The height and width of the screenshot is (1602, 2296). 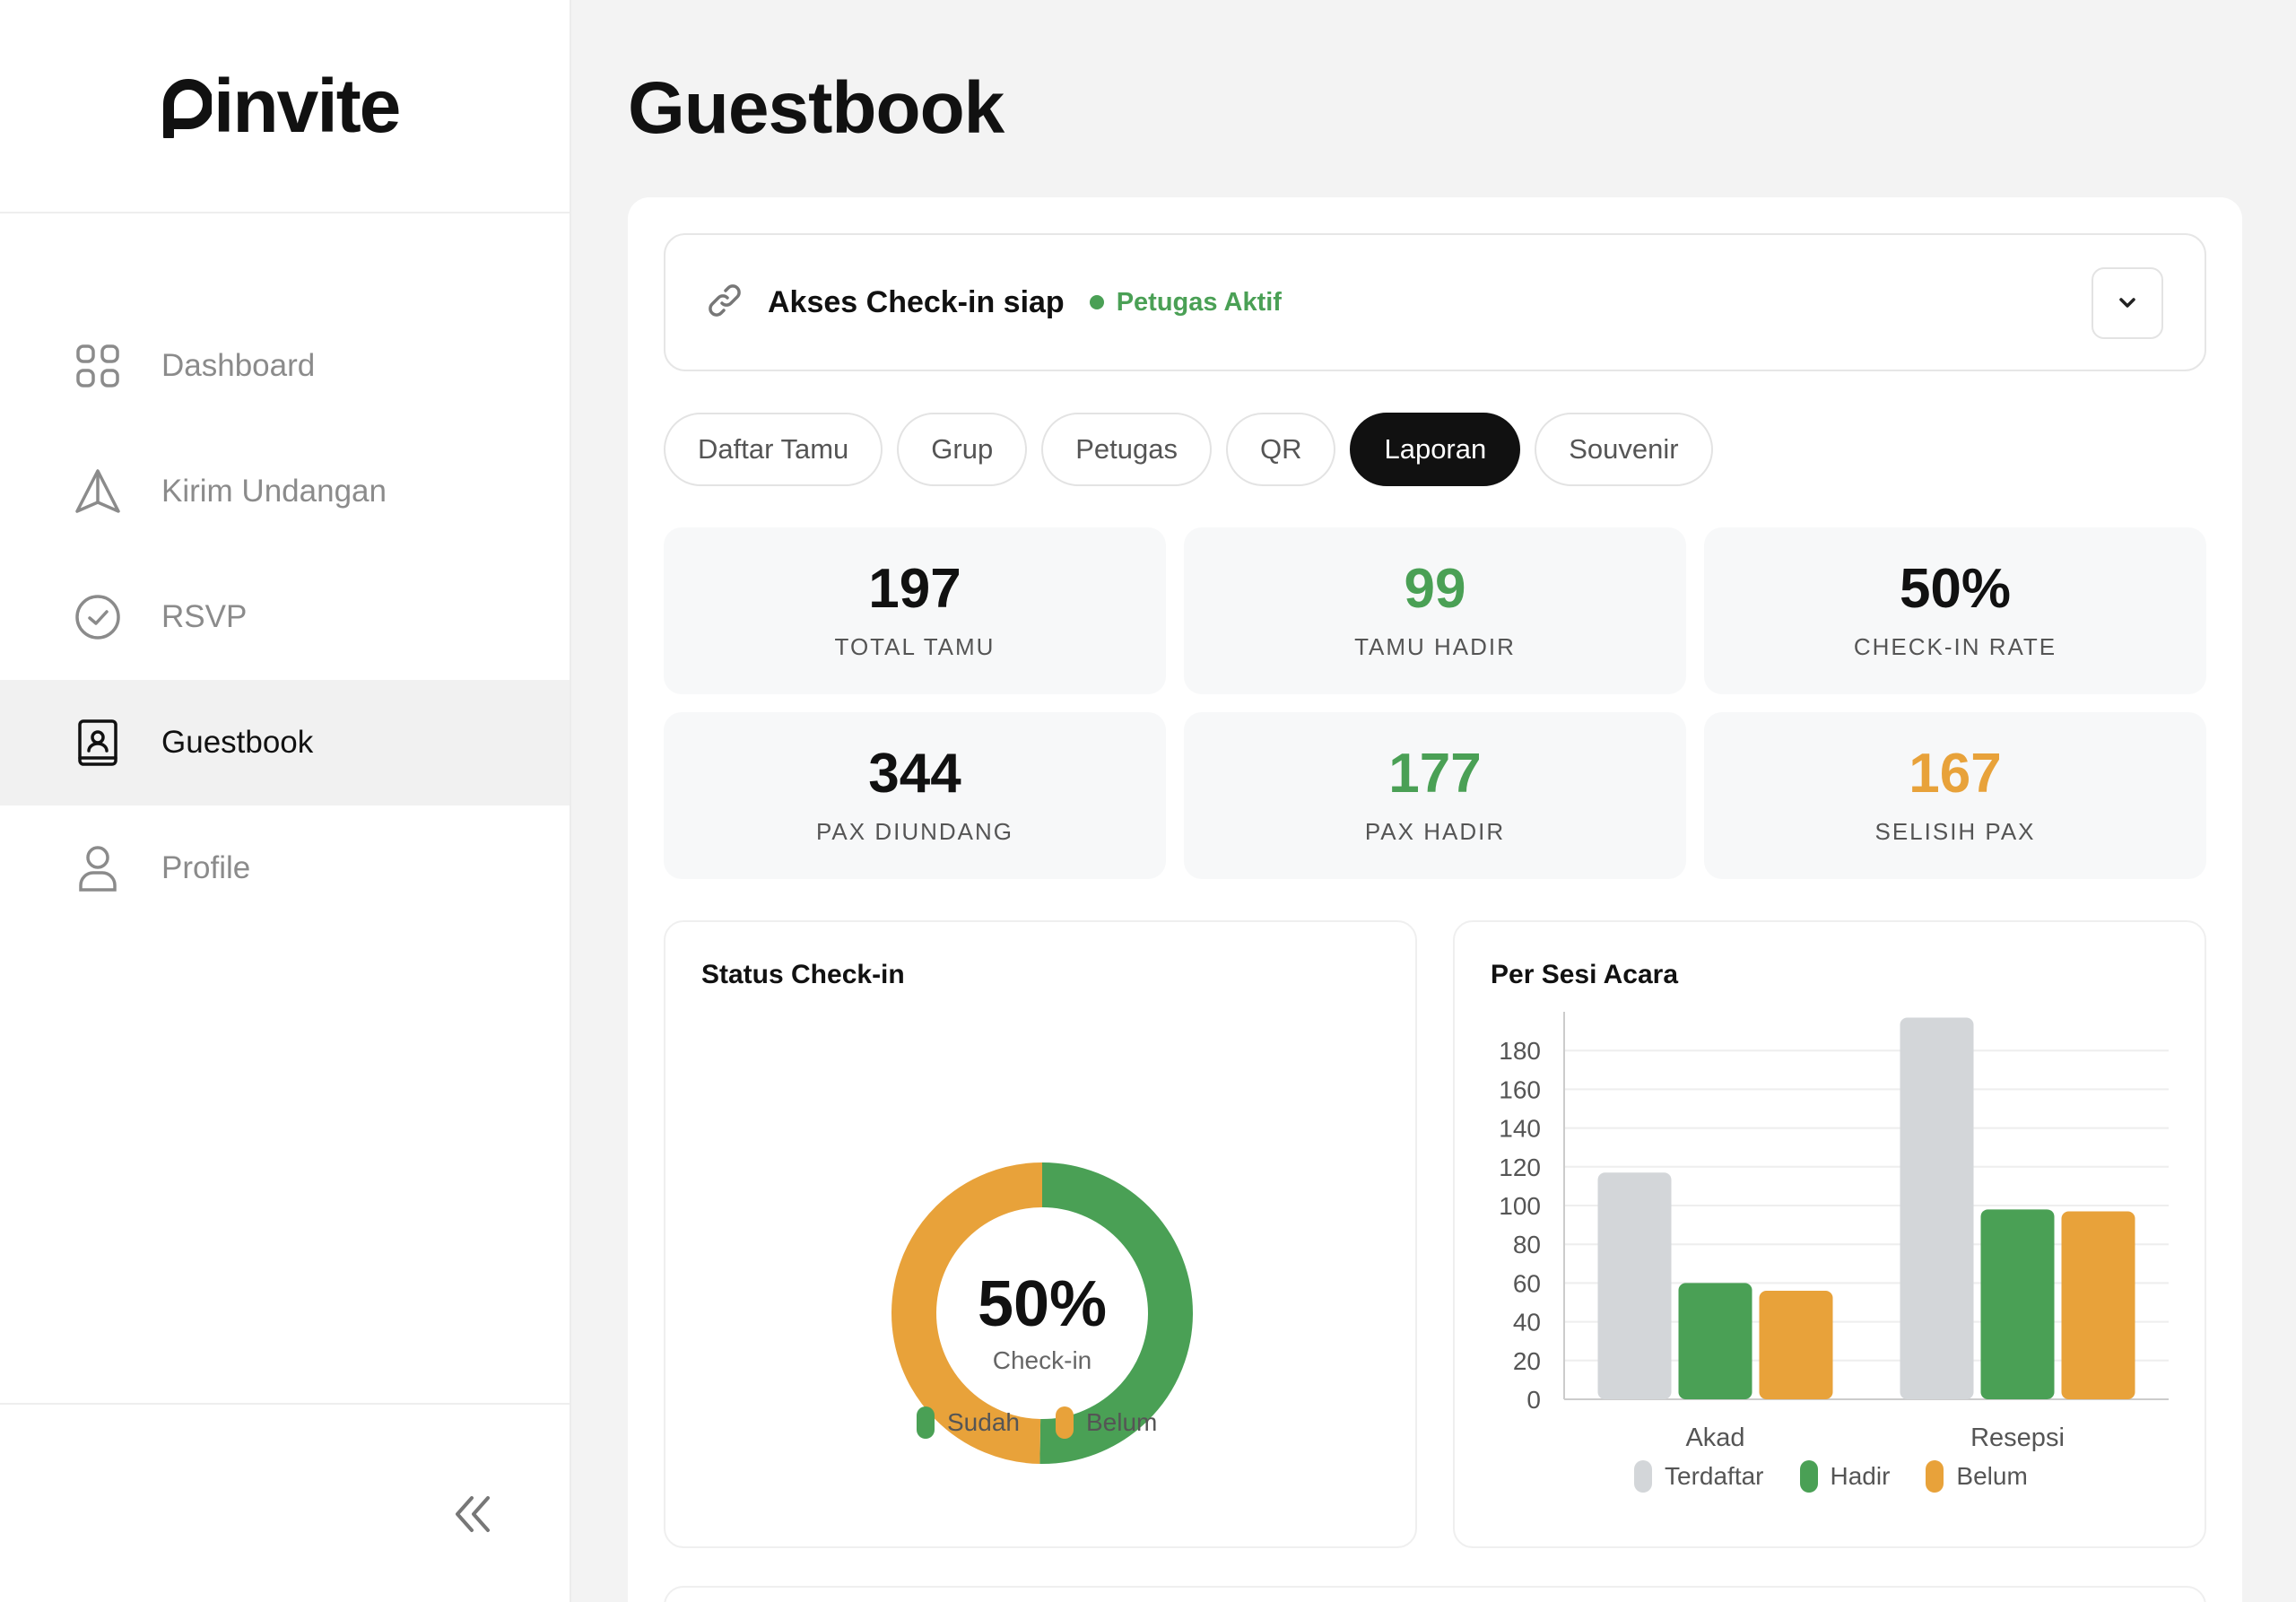 What do you see at coordinates (1096, 302) in the screenshot?
I see `status-dot` at bounding box center [1096, 302].